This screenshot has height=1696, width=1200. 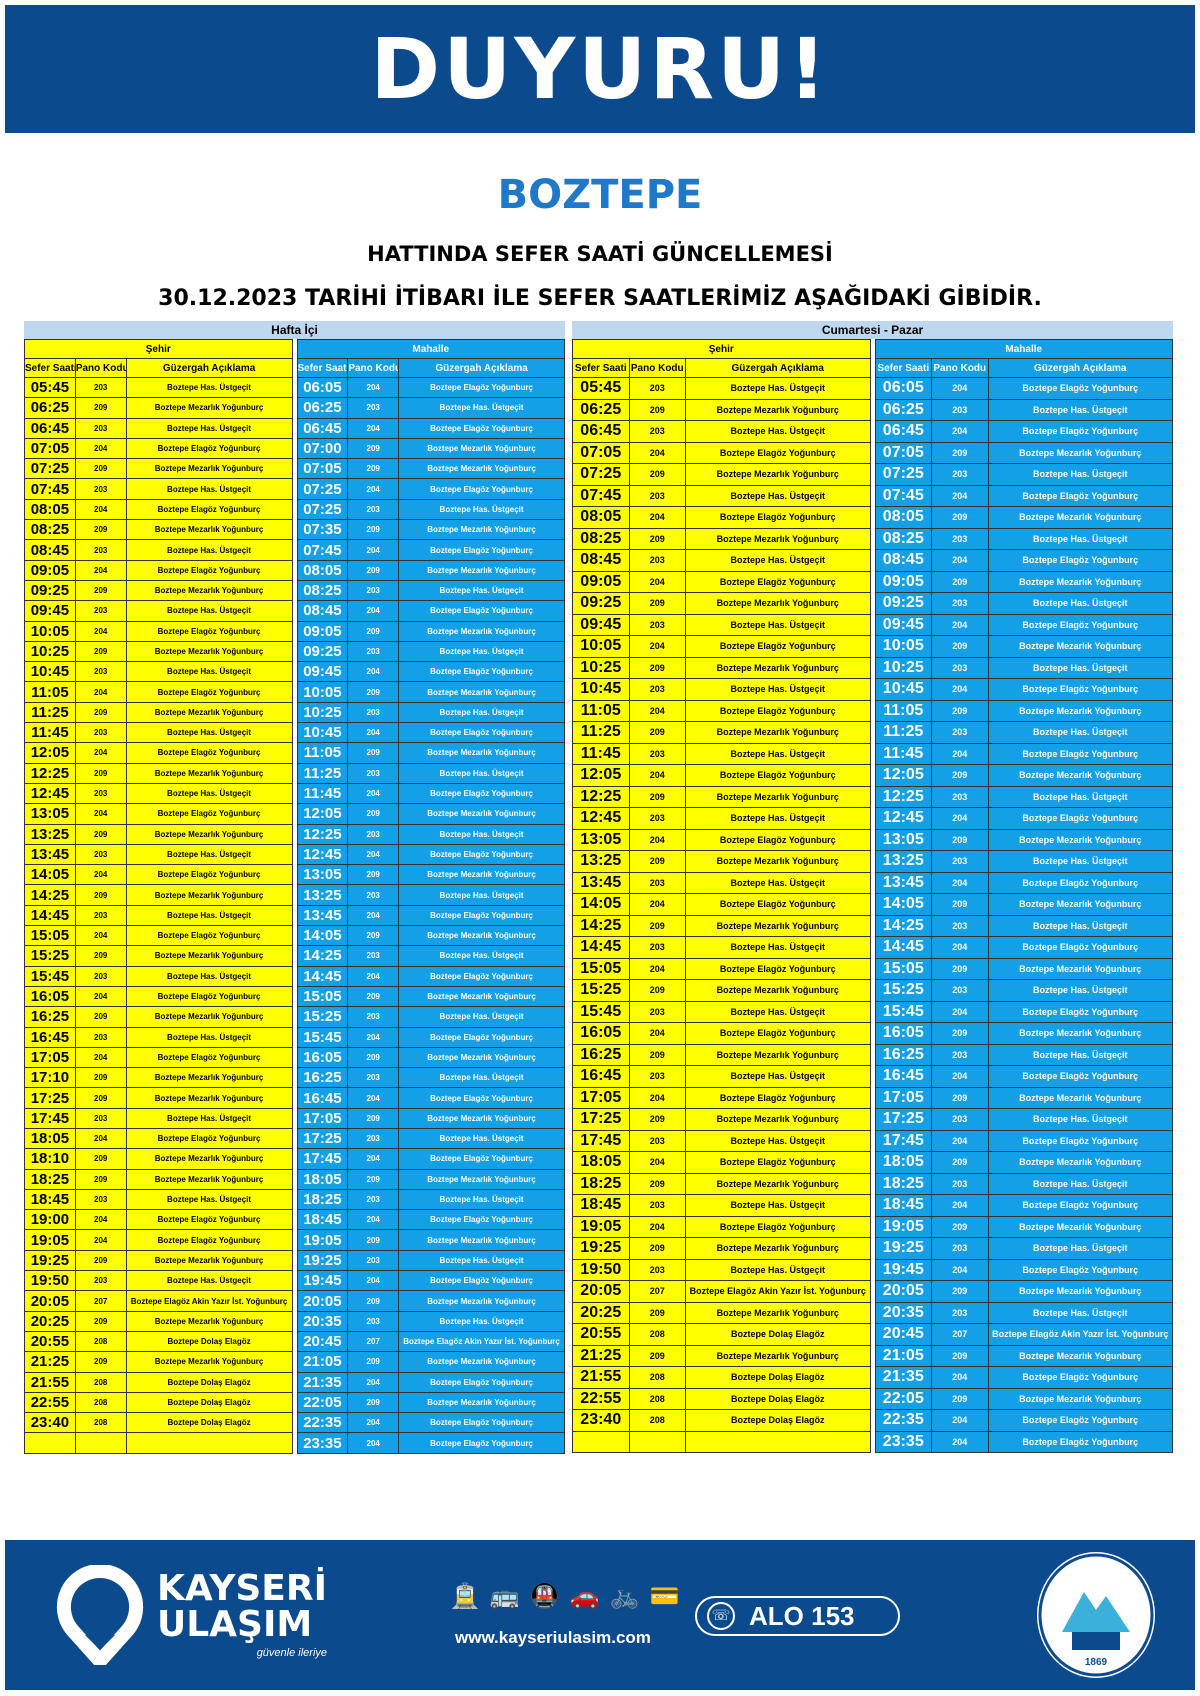 I want to click on hotline-badge: ☏ ALO 153, so click(x=797, y=1616).